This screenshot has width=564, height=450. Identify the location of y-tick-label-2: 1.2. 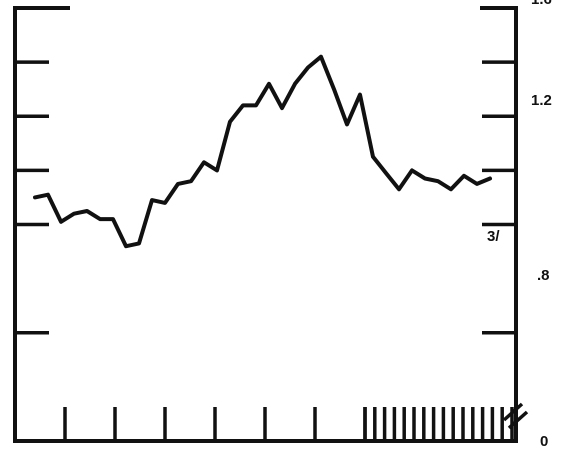
(541, 100).